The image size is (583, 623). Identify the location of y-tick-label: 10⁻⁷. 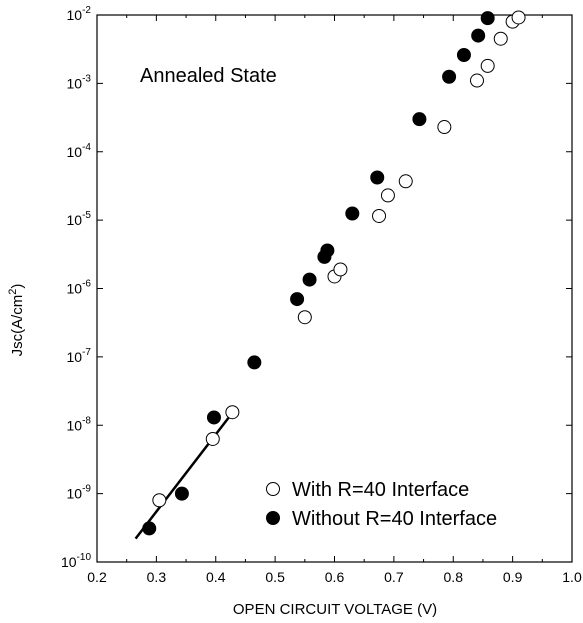
(79, 356).